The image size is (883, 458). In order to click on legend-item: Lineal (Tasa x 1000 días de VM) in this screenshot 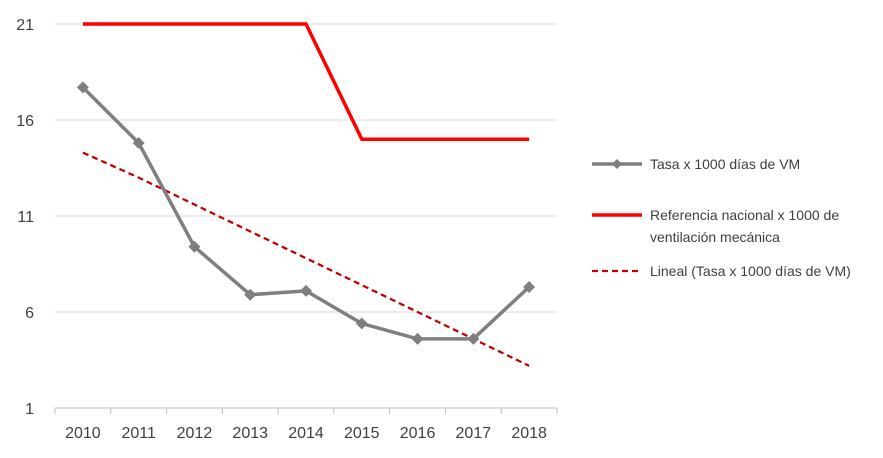, I will do `click(721, 271)`.